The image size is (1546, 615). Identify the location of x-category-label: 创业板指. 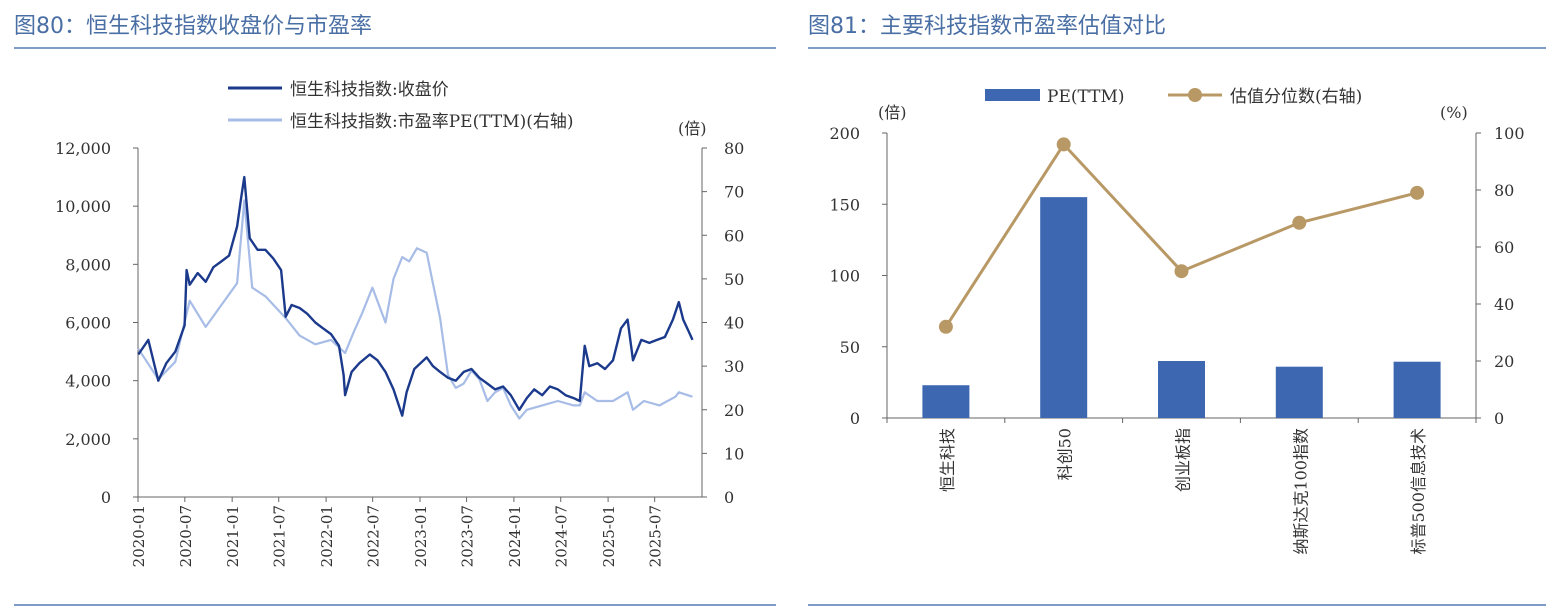
(1183, 460).